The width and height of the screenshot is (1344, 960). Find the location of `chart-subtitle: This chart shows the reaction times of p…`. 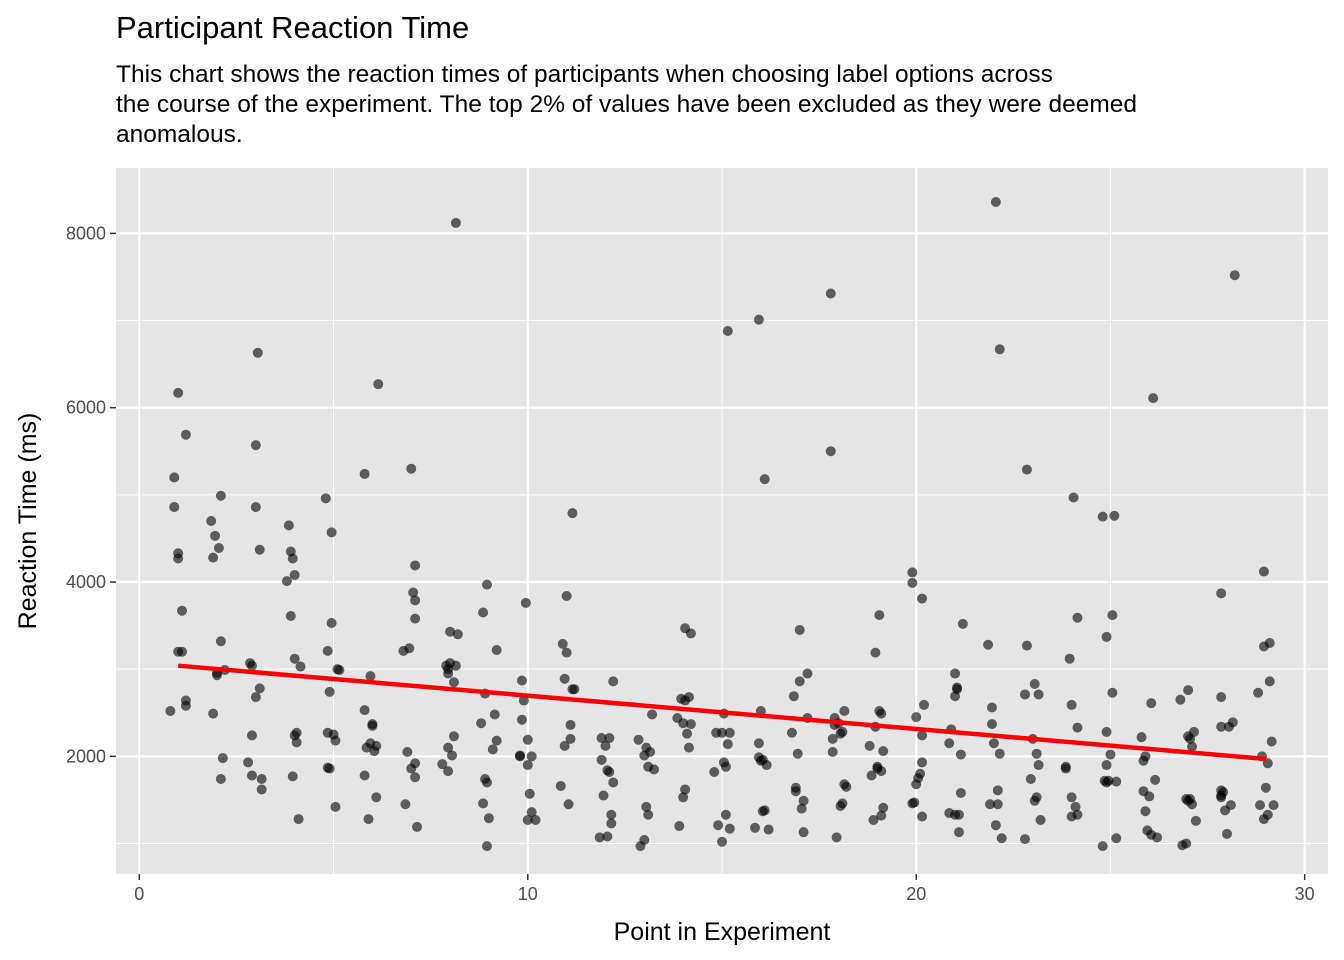

chart-subtitle: This chart shows the reaction times of p… is located at coordinates (627, 104).